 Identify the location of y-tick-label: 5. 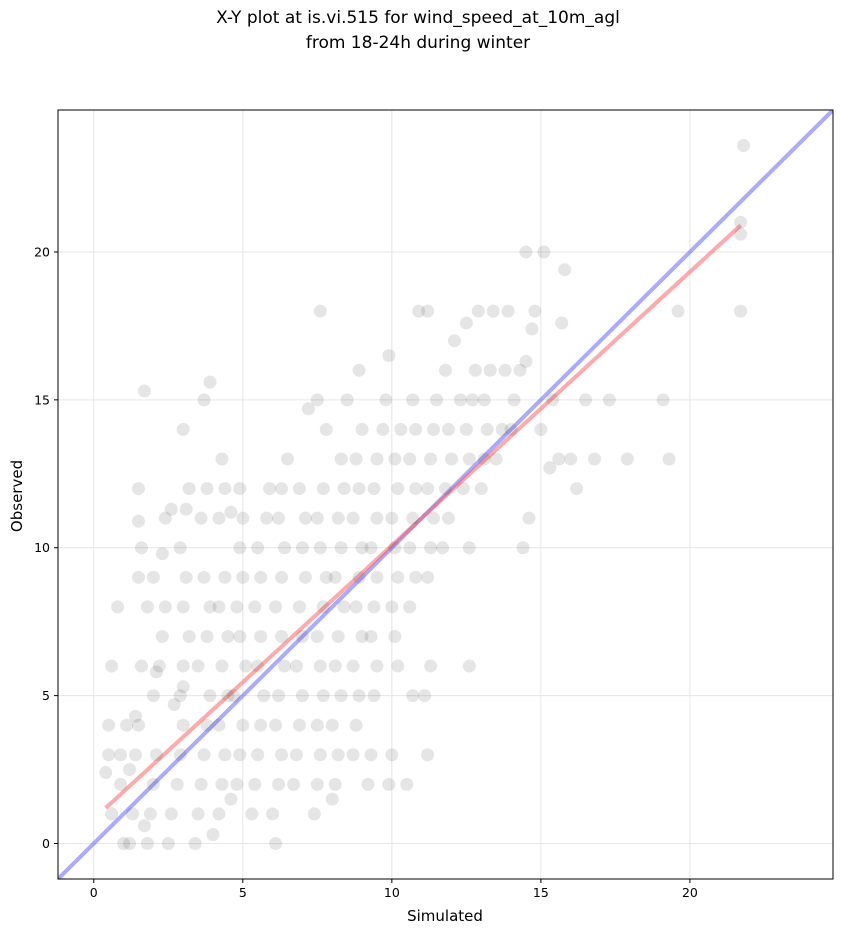
(46, 695).